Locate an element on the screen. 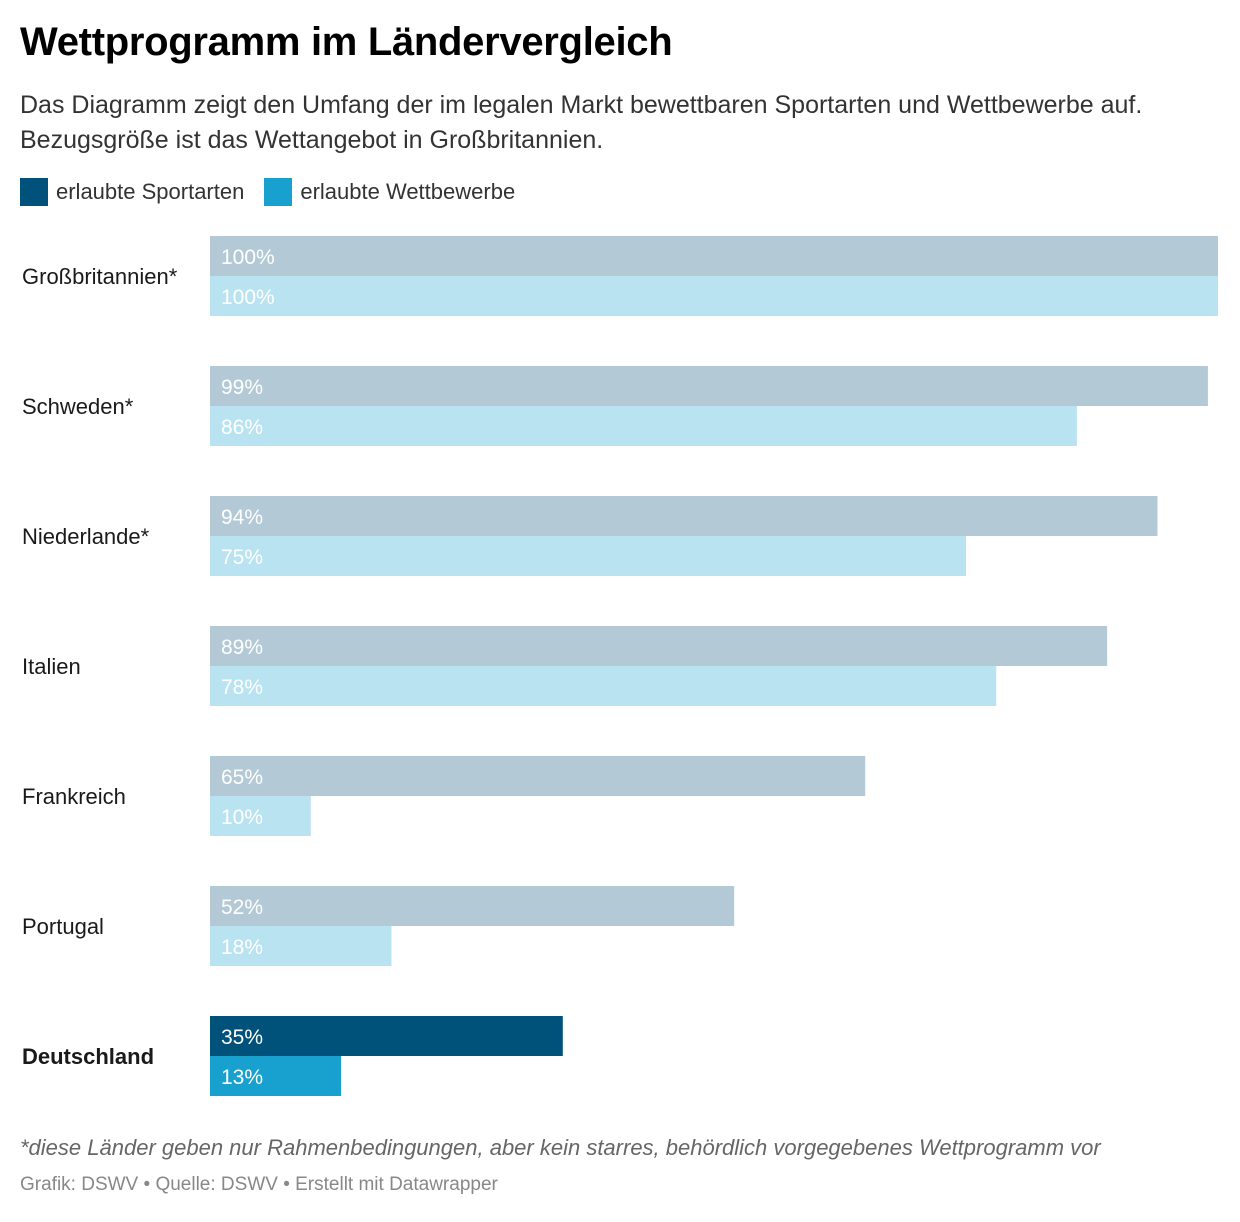 The width and height of the screenshot is (1240, 1222). data-label-schweden-wettbewerbe: 86% is located at coordinates (242, 427).